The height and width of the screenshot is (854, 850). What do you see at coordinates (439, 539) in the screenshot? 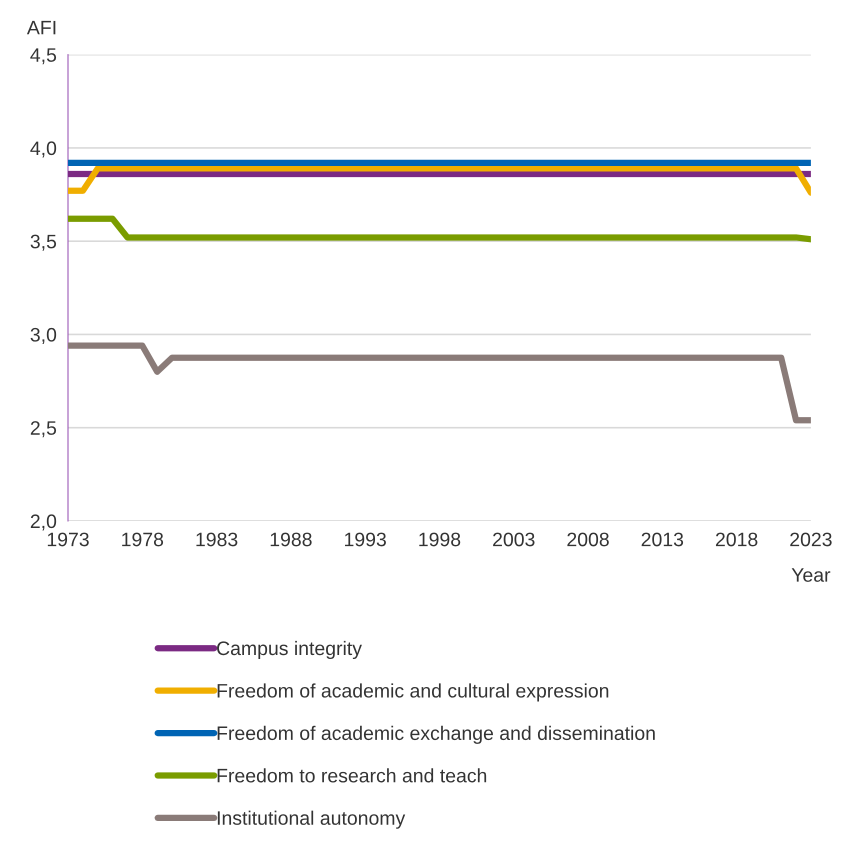
I see `x-tick-label: 1998` at bounding box center [439, 539].